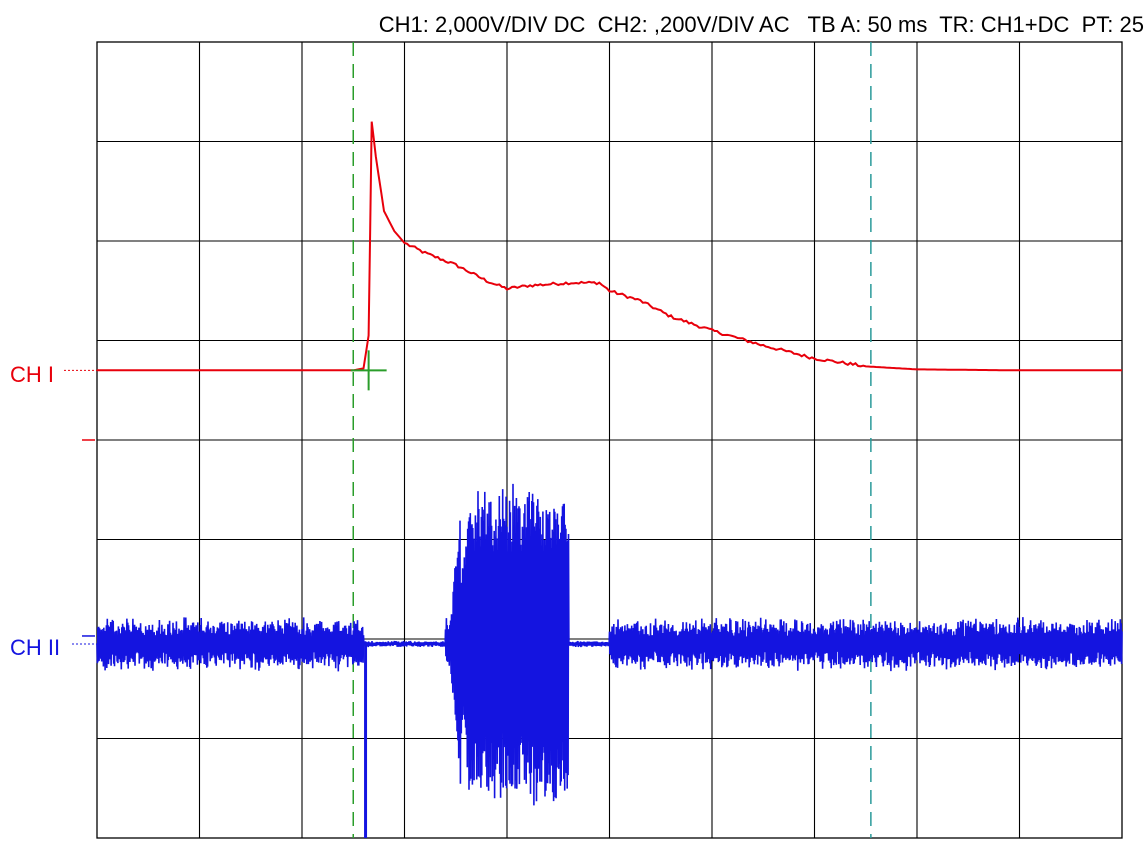 Image resolution: width=1144 pixels, height=841 pixels. Describe the element at coordinates (32, 374) in the screenshot. I see `ch1-label: CH I` at that location.